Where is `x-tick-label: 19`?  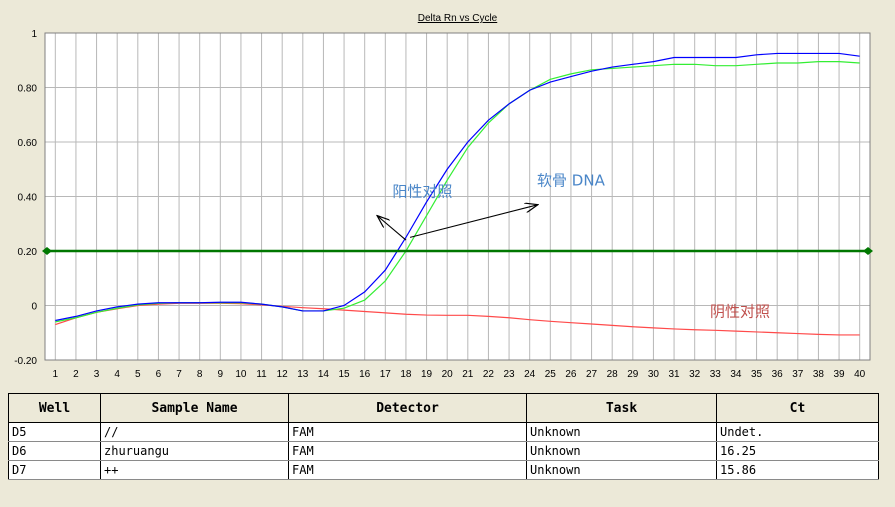
x-tick-label: 19 is located at coordinates (427, 374).